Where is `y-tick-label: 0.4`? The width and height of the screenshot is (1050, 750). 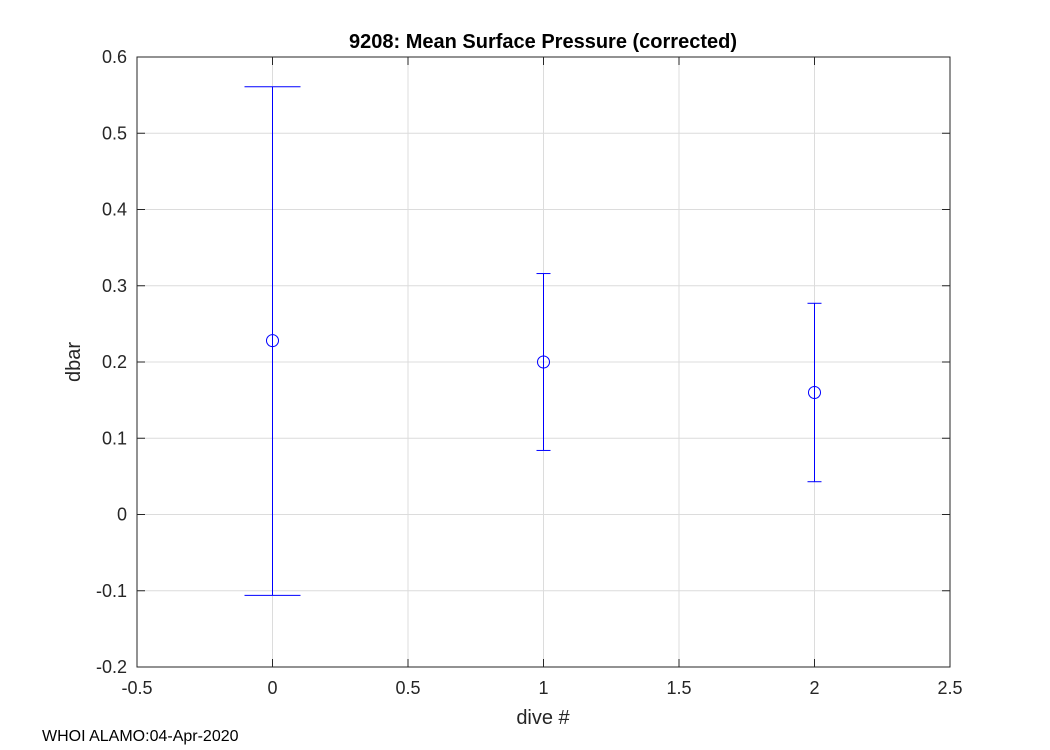
y-tick-label: 0.4 is located at coordinates (114, 210).